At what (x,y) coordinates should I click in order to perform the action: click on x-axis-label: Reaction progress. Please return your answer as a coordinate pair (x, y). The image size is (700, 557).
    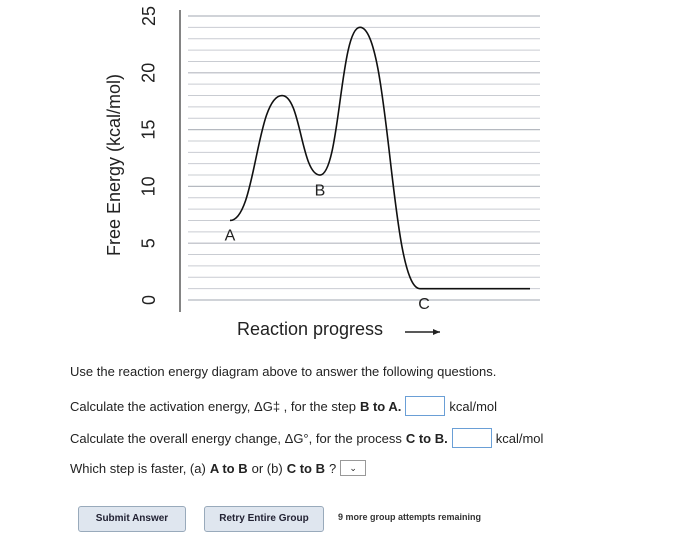
    Looking at the image, I should click on (310, 329).